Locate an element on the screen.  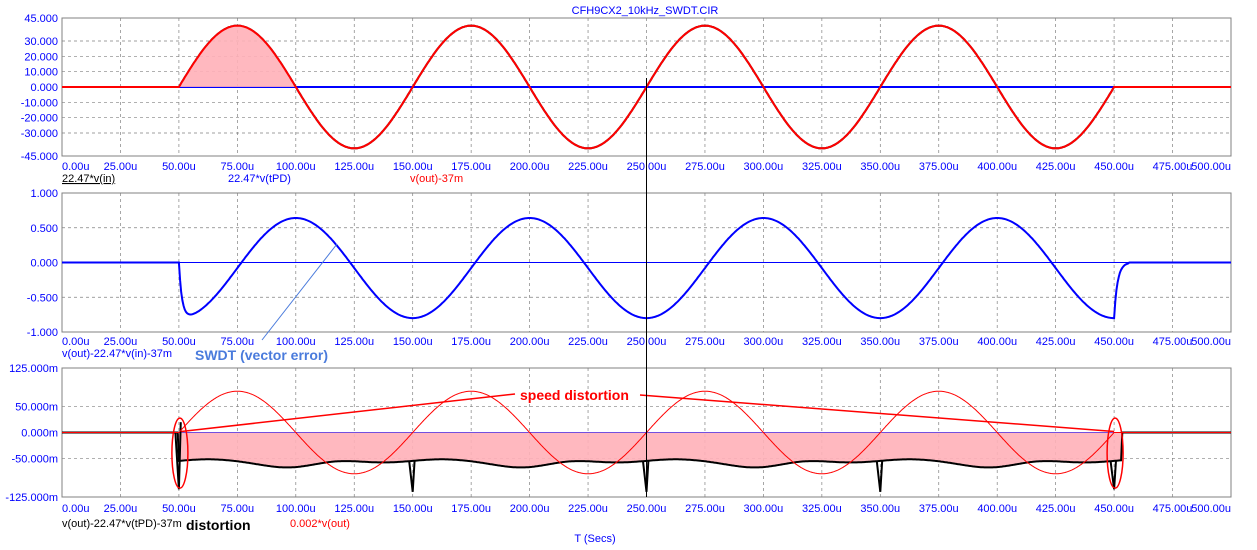
y-tick-label: -1.000 is located at coordinates (42, 333).